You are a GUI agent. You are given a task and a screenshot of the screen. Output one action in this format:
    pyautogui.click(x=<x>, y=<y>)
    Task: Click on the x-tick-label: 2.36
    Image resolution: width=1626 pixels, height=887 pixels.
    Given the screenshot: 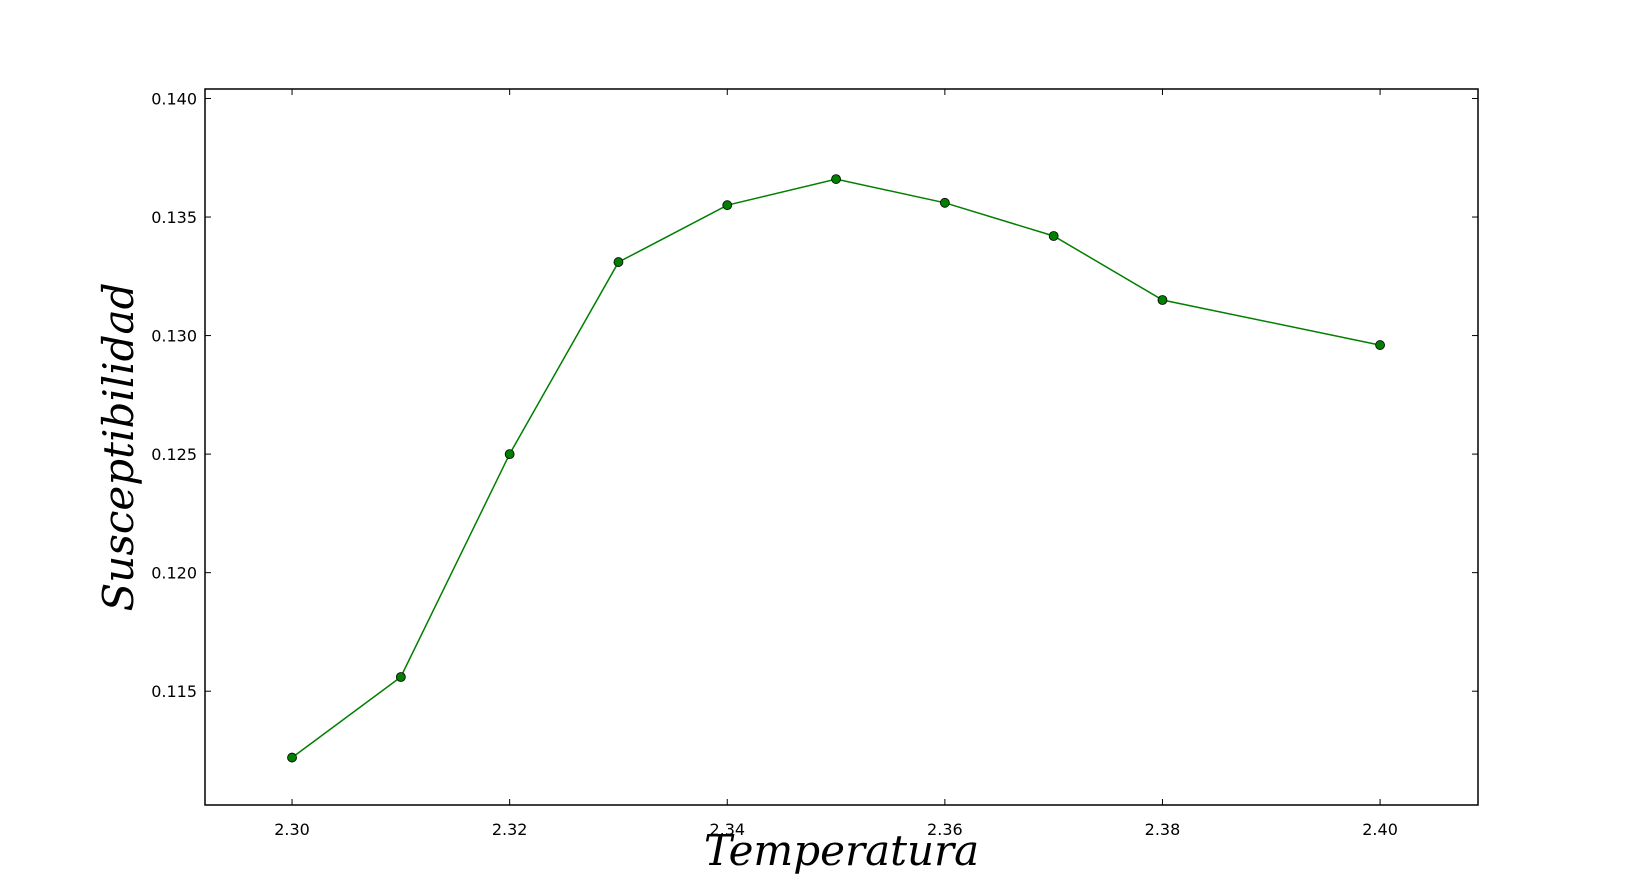 What is the action you would take?
    pyautogui.click(x=945, y=829)
    